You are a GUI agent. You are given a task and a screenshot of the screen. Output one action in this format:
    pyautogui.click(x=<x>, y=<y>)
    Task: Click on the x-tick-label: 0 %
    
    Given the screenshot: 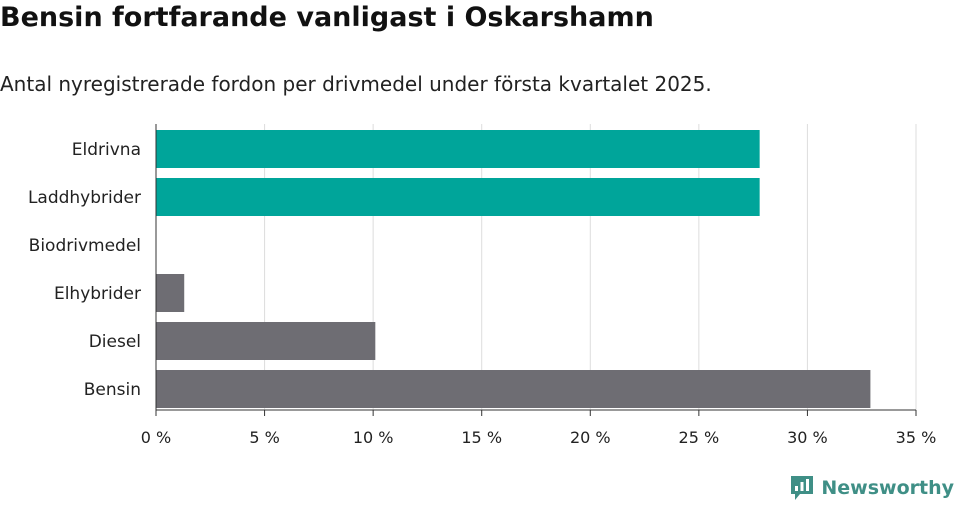 What is the action you would take?
    pyautogui.click(x=156, y=437)
    